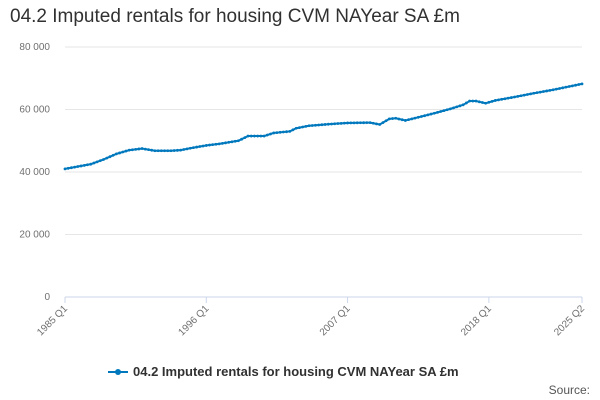  What do you see at coordinates (335, 320) in the screenshot?
I see `x-tick-label: 2007 Q1` at bounding box center [335, 320].